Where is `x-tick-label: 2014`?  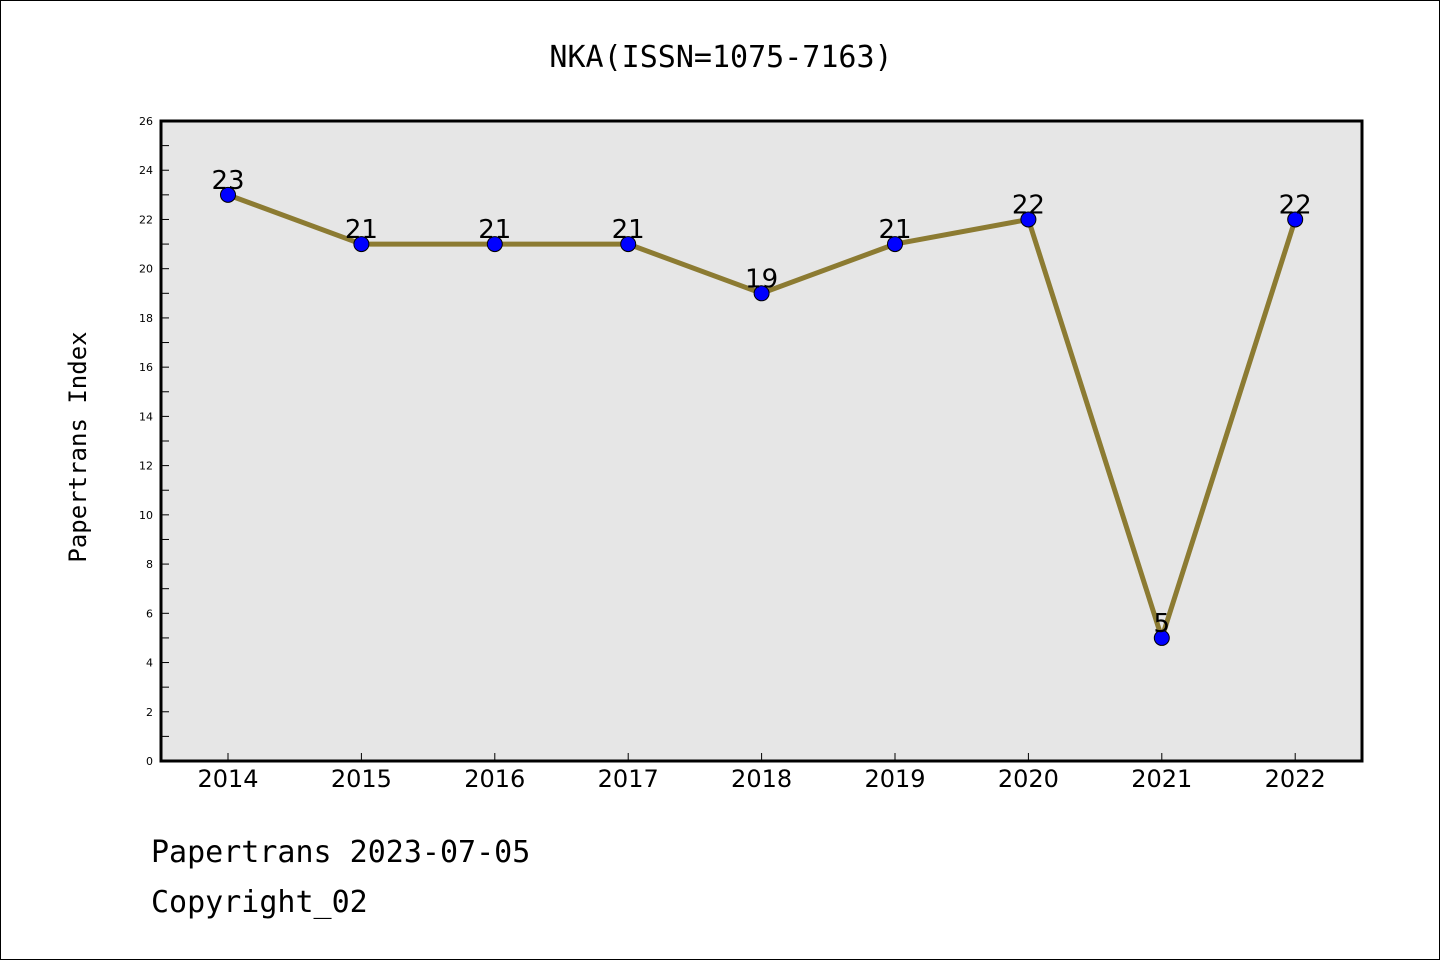
x-tick-label: 2014 is located at coordinates (227, 779).